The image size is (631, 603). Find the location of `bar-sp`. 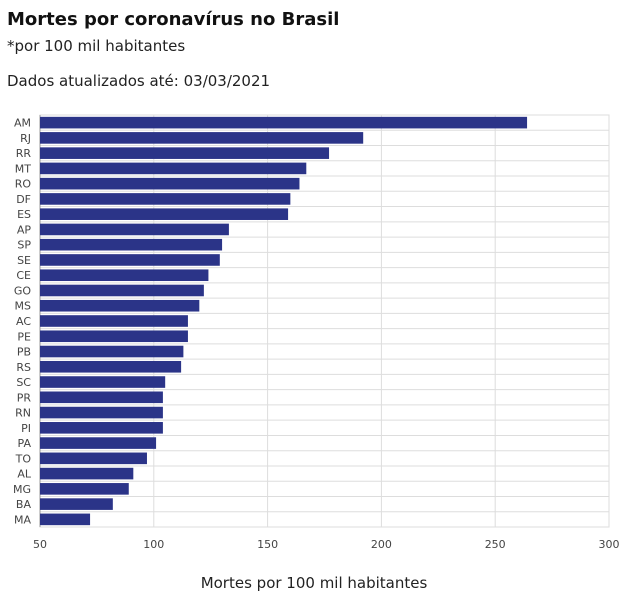

bar-sp is located at coordinates (131, 244).